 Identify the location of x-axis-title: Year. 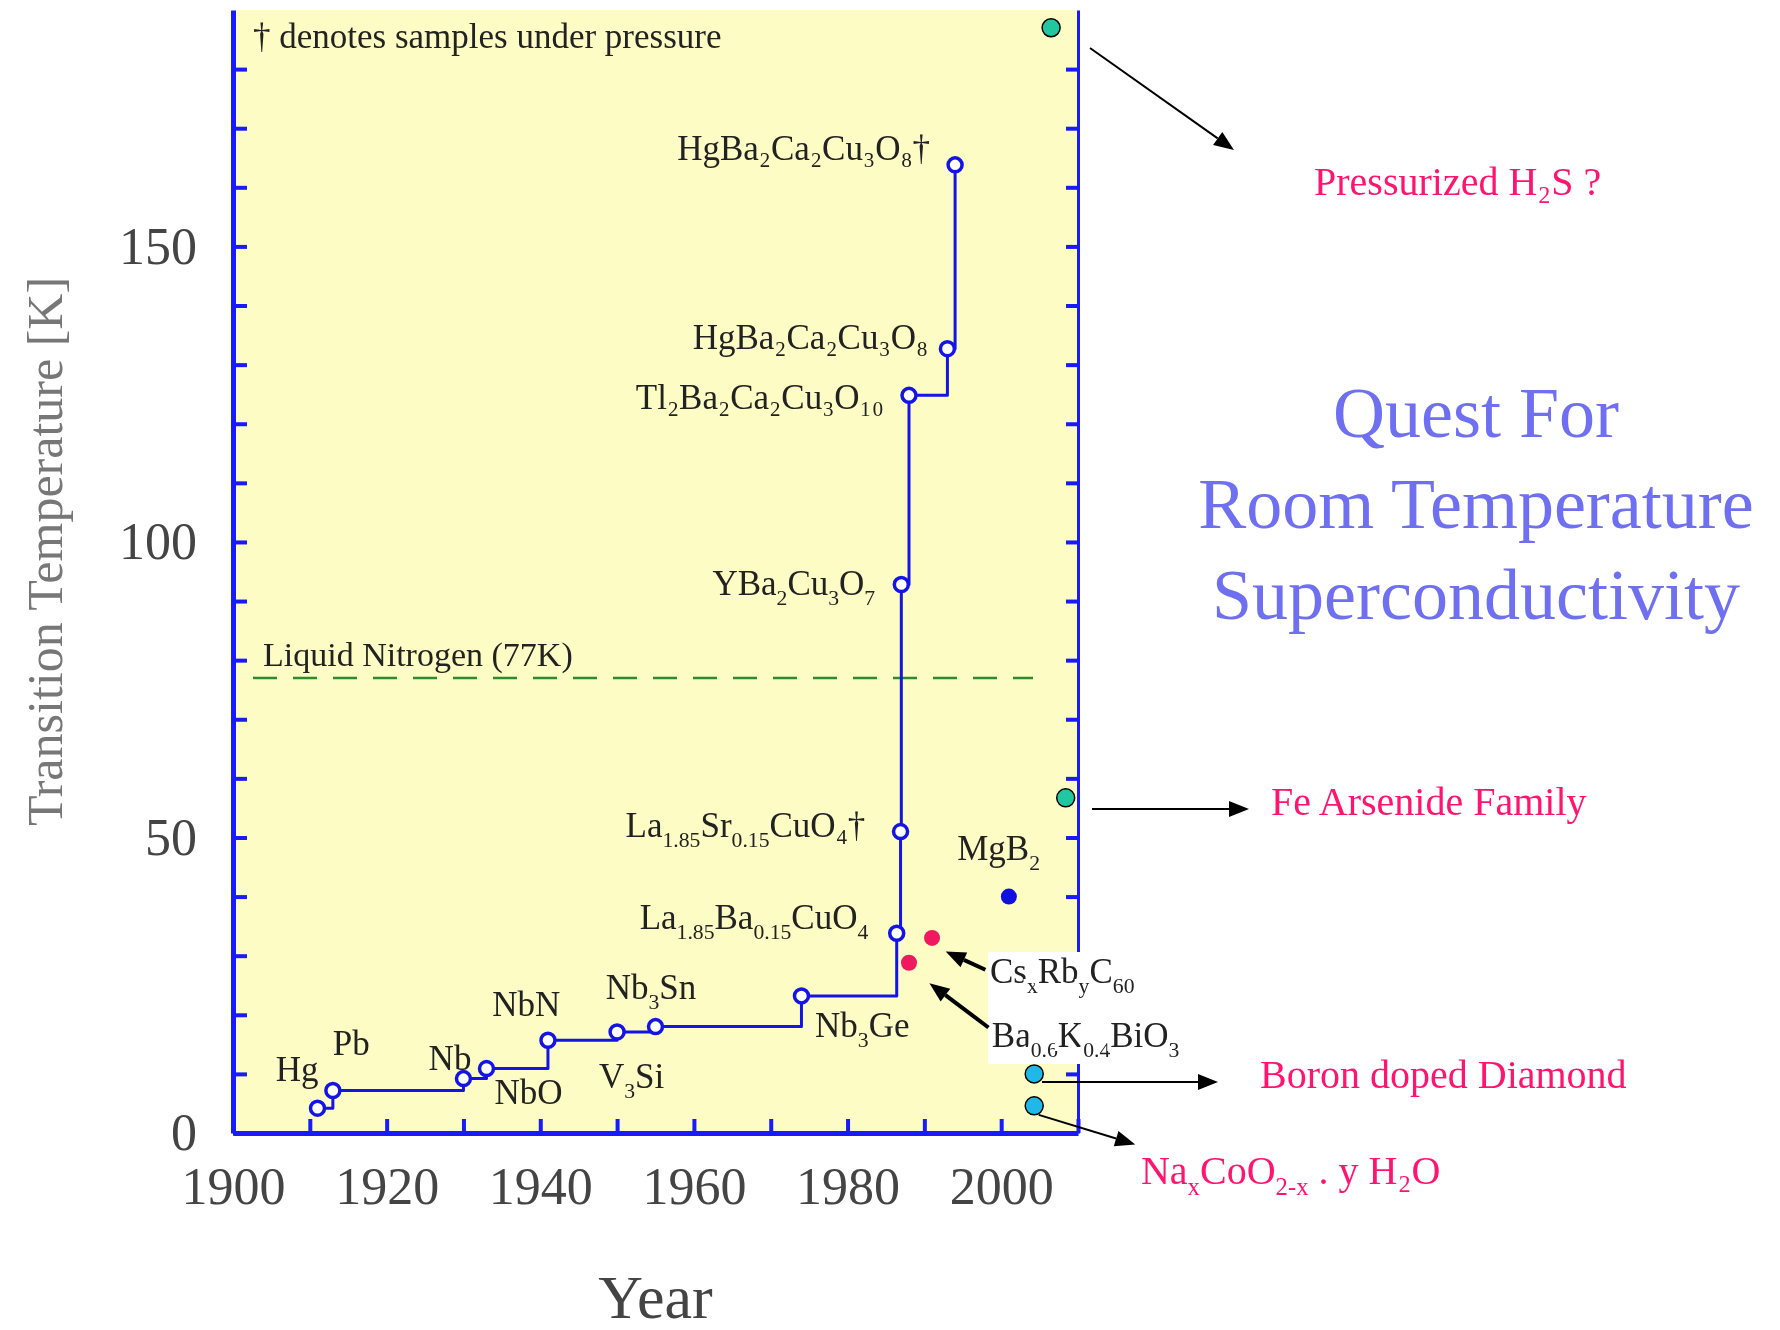
(655, 1296).